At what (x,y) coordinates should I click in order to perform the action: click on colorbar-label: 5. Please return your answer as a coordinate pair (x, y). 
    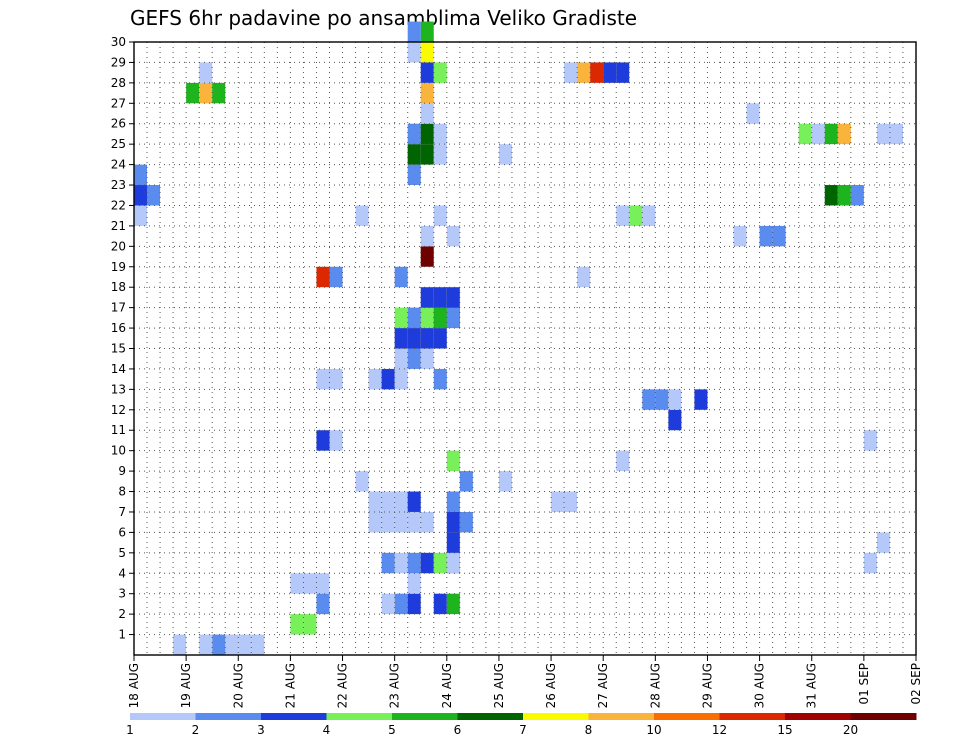
    Looking at the image, I should click on (392, 730).